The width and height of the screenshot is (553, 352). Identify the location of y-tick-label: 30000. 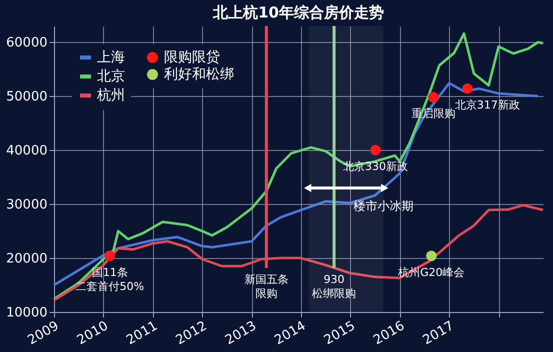
(27, 205).